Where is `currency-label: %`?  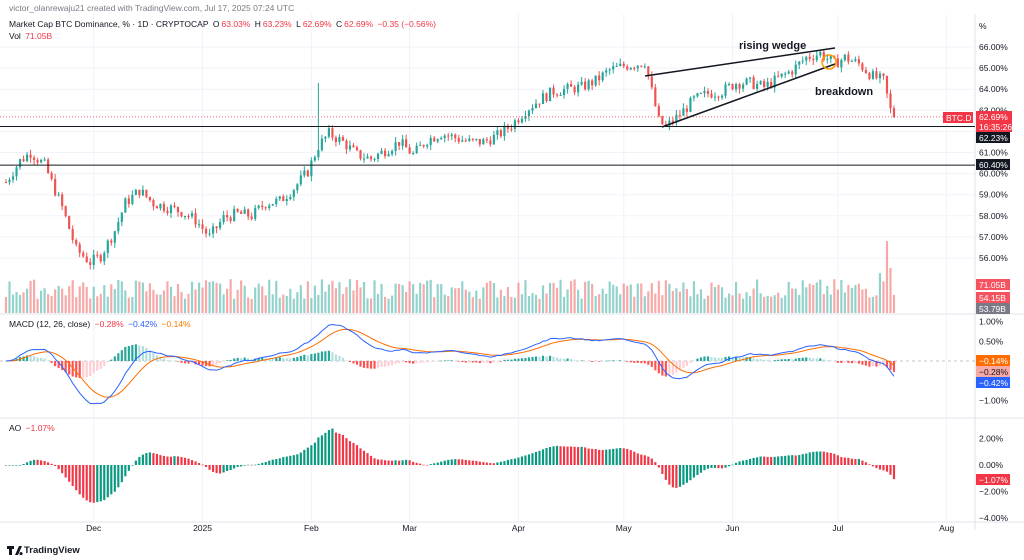 currency-label: % is located at coordinates (983, 26).